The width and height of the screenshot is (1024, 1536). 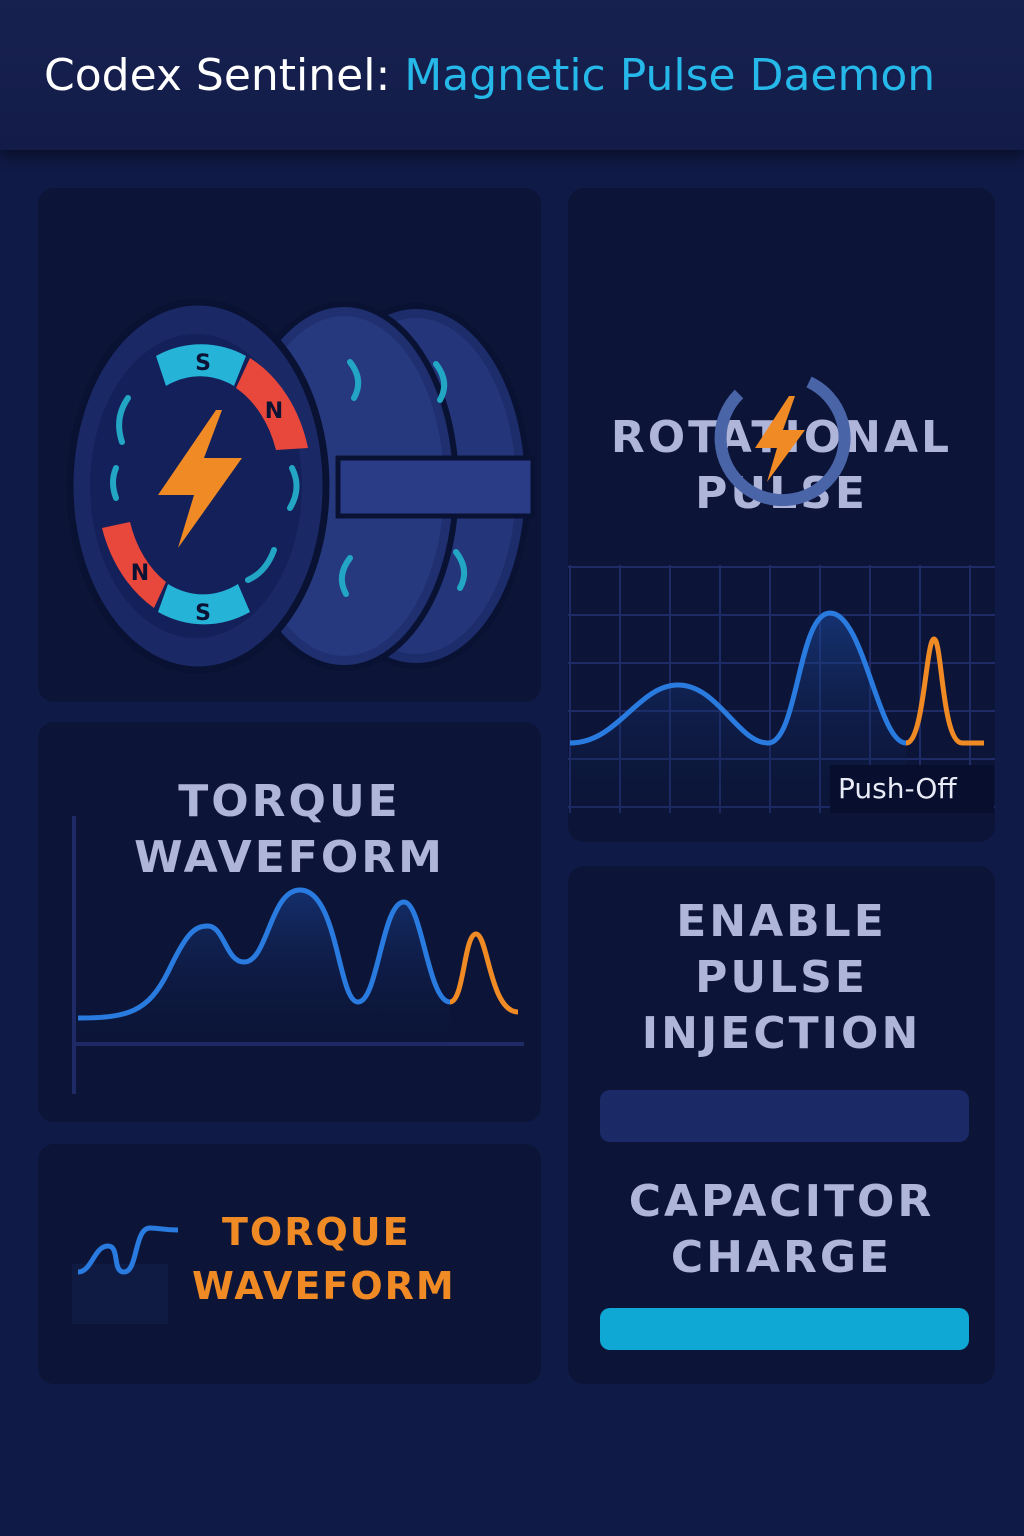 I want to click on torque-waveform-chart, so click(x=298, y=955).